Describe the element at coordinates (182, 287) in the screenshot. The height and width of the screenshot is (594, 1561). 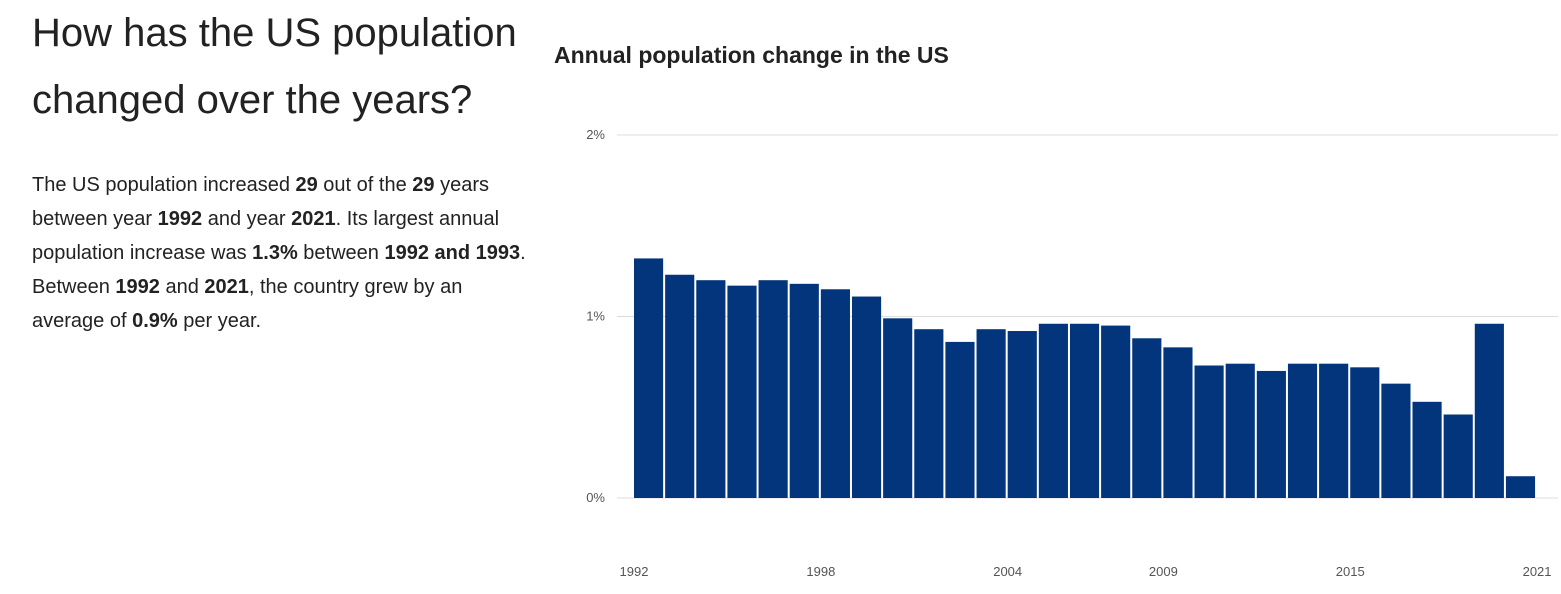
I see `summary-text-part: and` at that location.